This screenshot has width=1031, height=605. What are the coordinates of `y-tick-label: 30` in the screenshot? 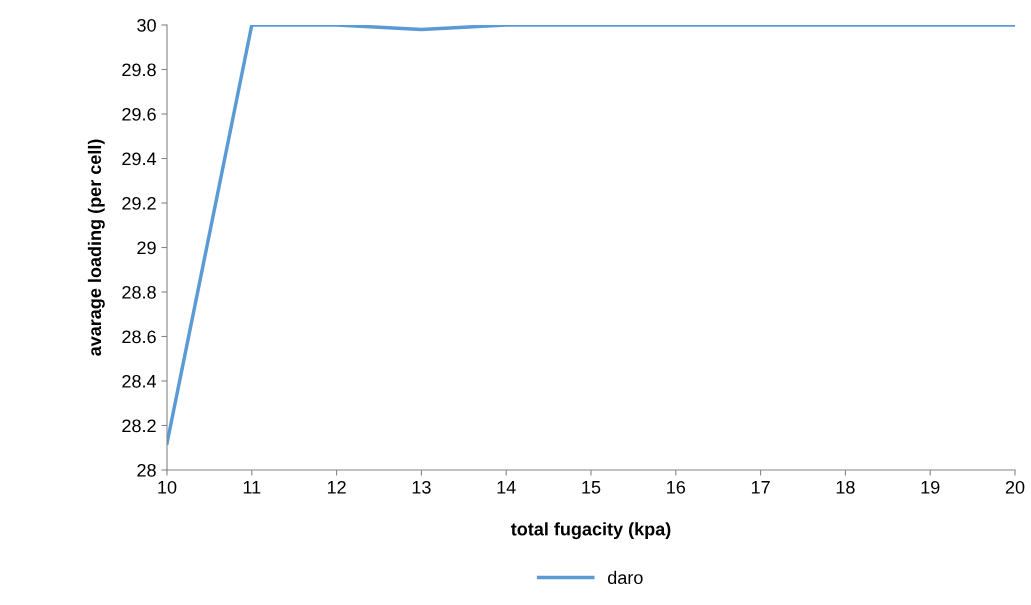 It's located at (146, 25).